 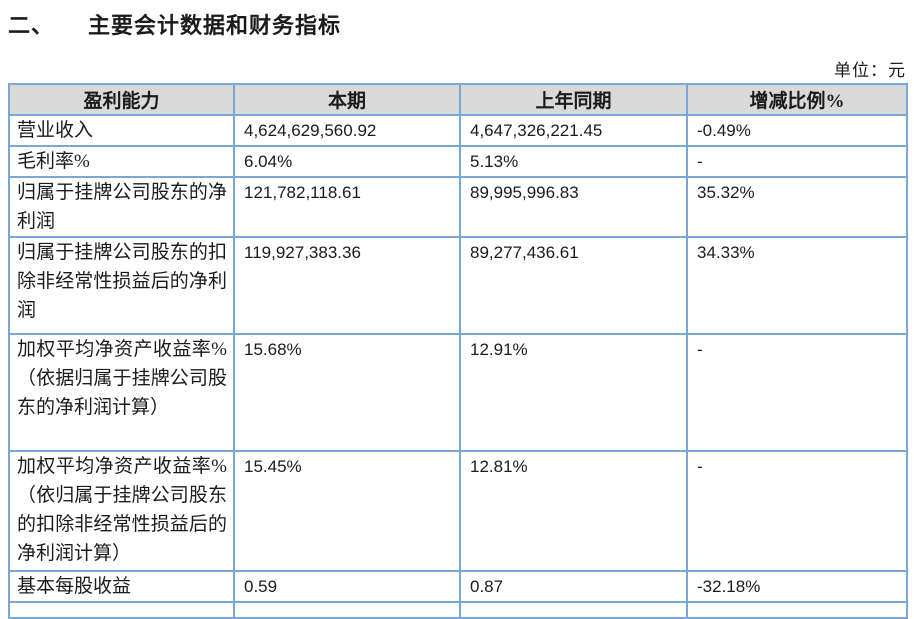 What do you see at coordinates (121, 285) in the screenshot?
I see `table-cell-label: 归属于挂牌公司股东的扣除非经常性损益后的净利润` at bounding box center [121, 285].